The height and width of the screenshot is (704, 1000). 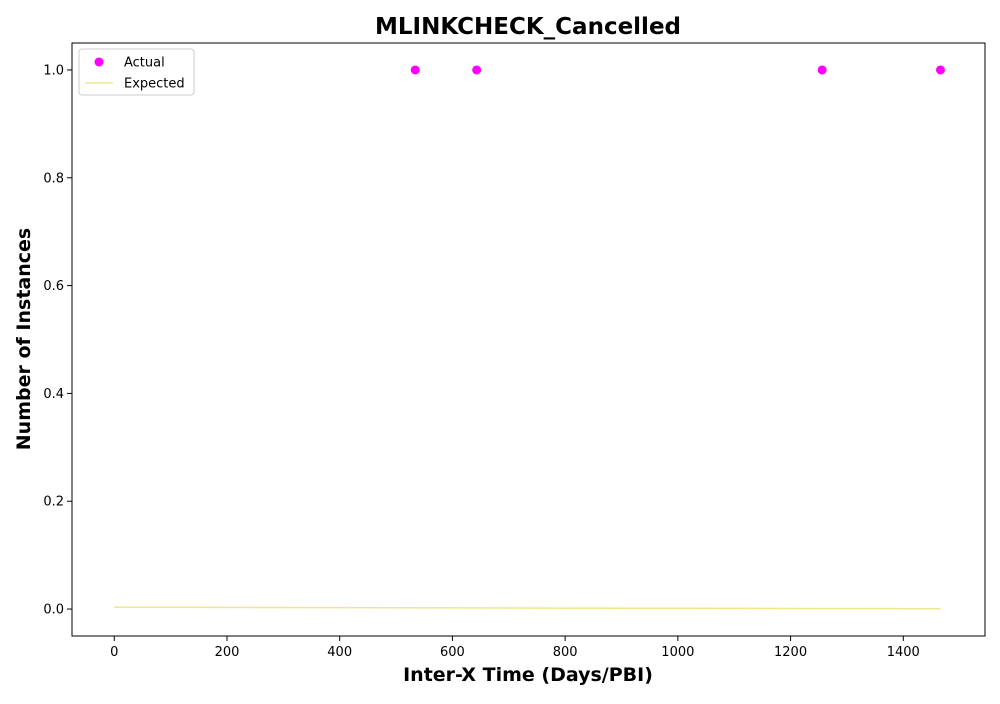 What do you see at coordinates (528, 27) in the screenshot?
I see `chart-title: MLINKCHECK_Cancelled` at bounding box center [528, 27].